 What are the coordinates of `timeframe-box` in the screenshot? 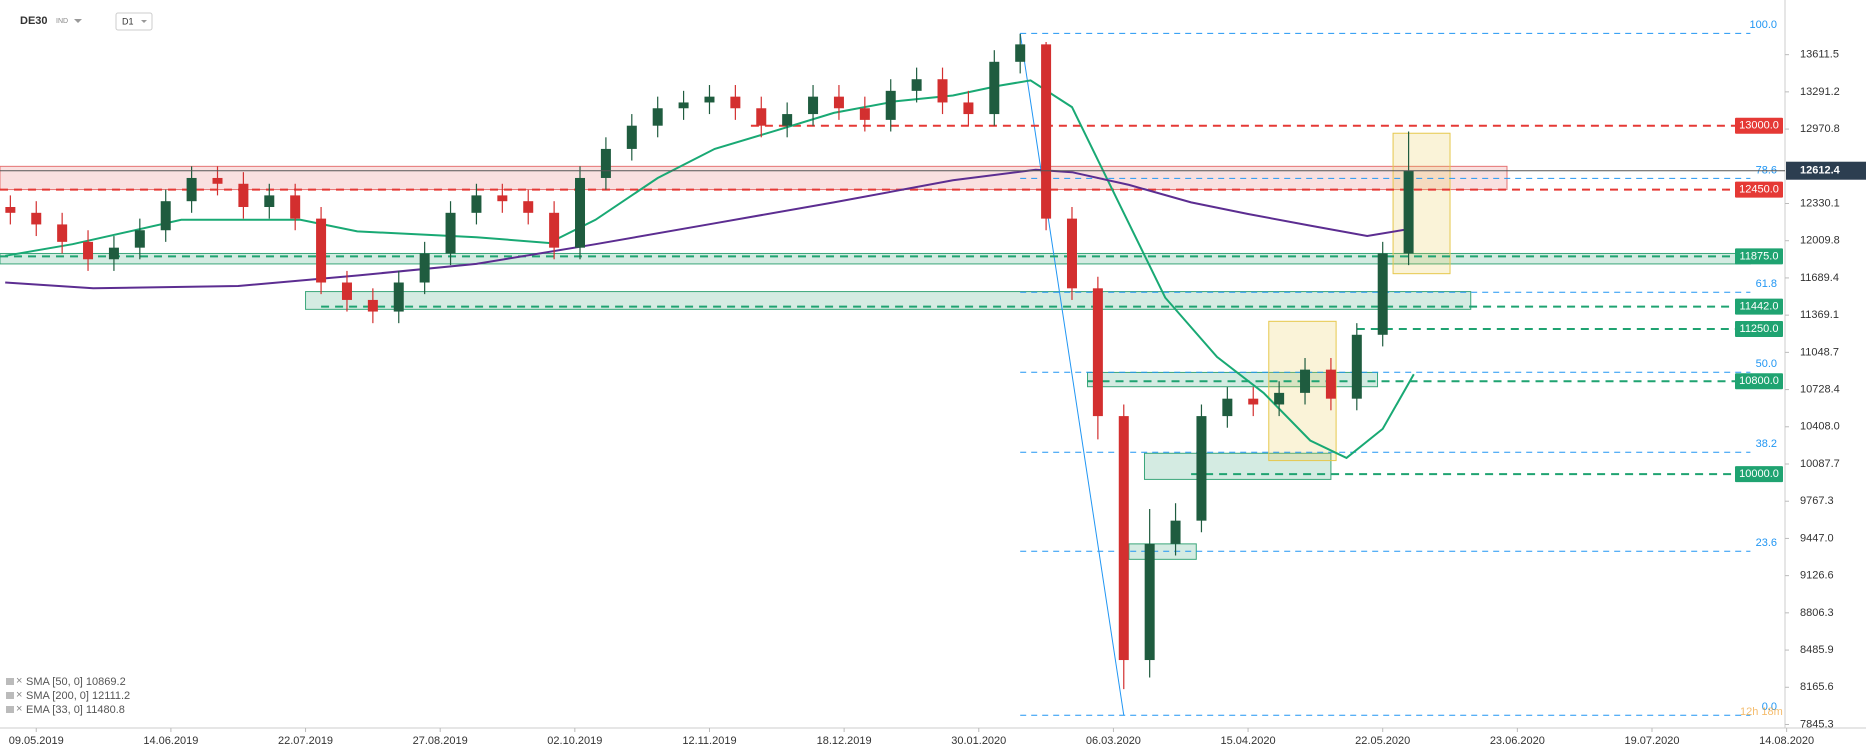 It's located at (134, 21).